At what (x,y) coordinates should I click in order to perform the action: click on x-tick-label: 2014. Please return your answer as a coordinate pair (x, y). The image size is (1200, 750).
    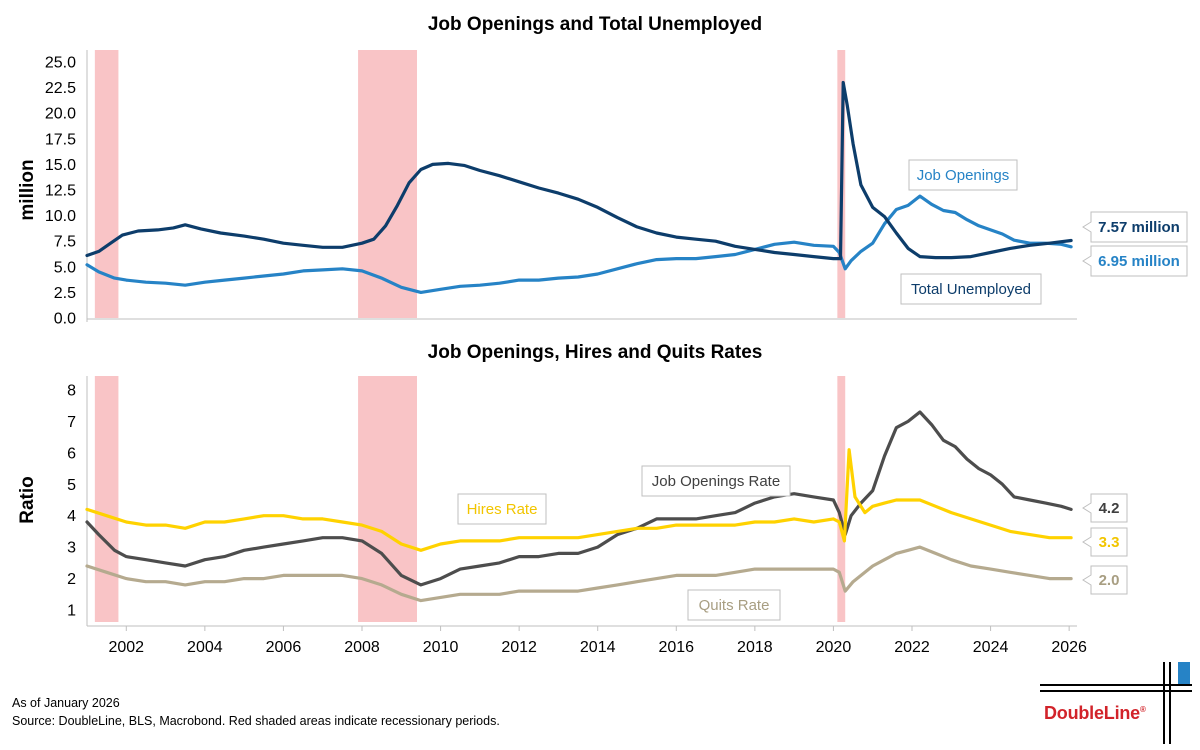
    Looking at the image, I should click on (598, 647).